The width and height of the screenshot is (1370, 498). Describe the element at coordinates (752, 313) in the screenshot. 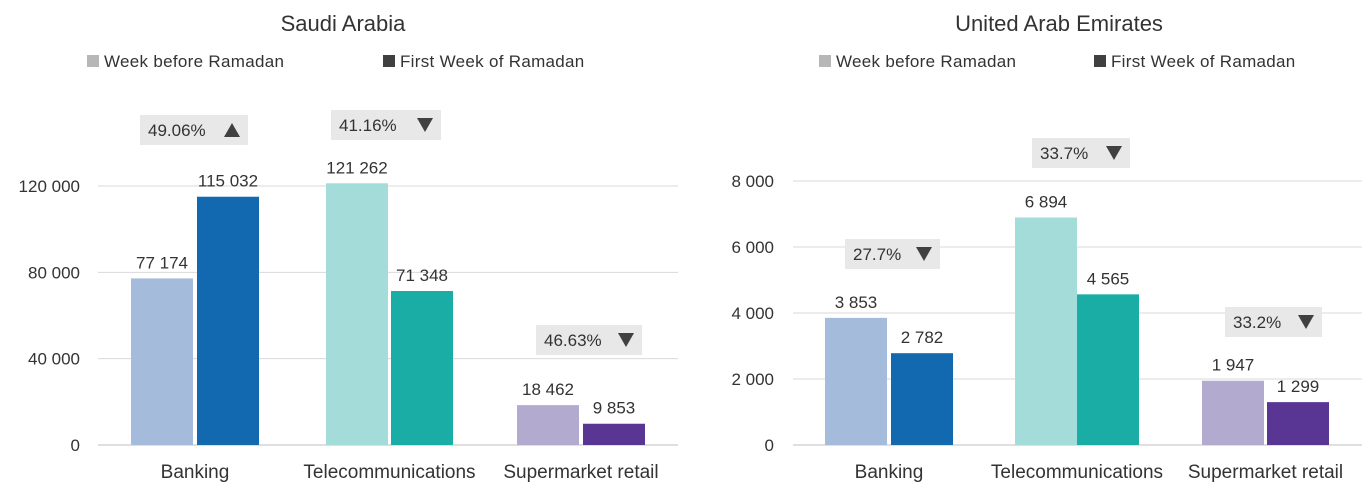

I see `y-tick-label: 4 000` at that location.